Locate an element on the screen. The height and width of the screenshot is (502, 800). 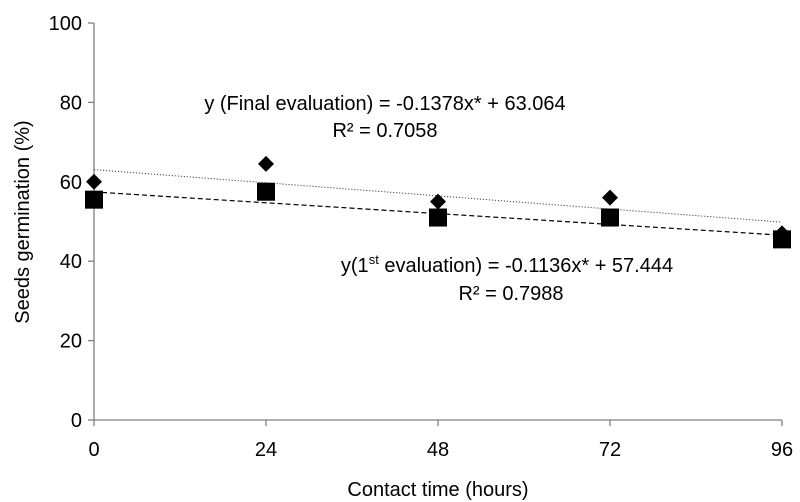
y-tick-label: 20 is located at coordinates (71, 342).